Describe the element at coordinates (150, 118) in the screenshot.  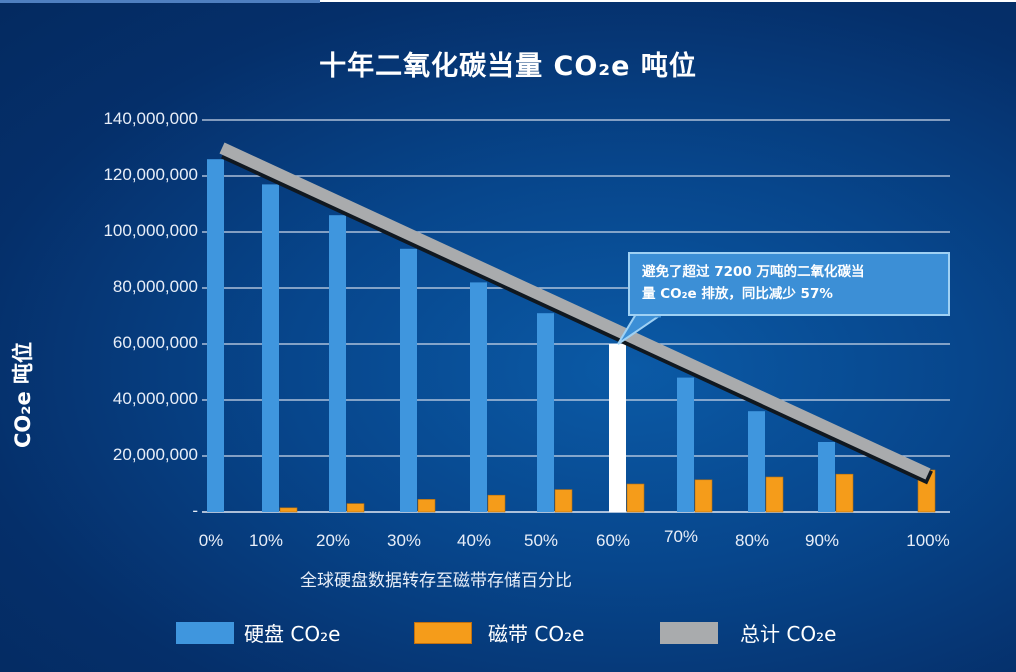
I see `y-tick-label: 140,000,000` at that location.